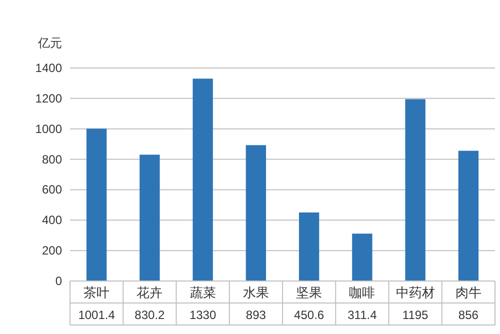 The height and width of the screenshot is (334, 500). What do you see at coordinates (415, 292) in the screenshot?
I see `x-tick-label: 中药材` at bounding box center [415, 292].